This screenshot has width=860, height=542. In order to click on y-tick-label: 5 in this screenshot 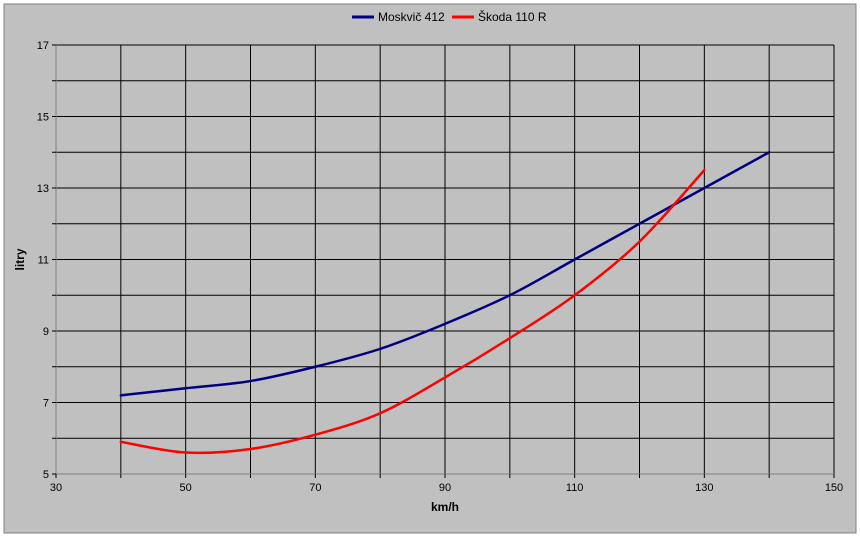, I will do `click(46, 475)`.